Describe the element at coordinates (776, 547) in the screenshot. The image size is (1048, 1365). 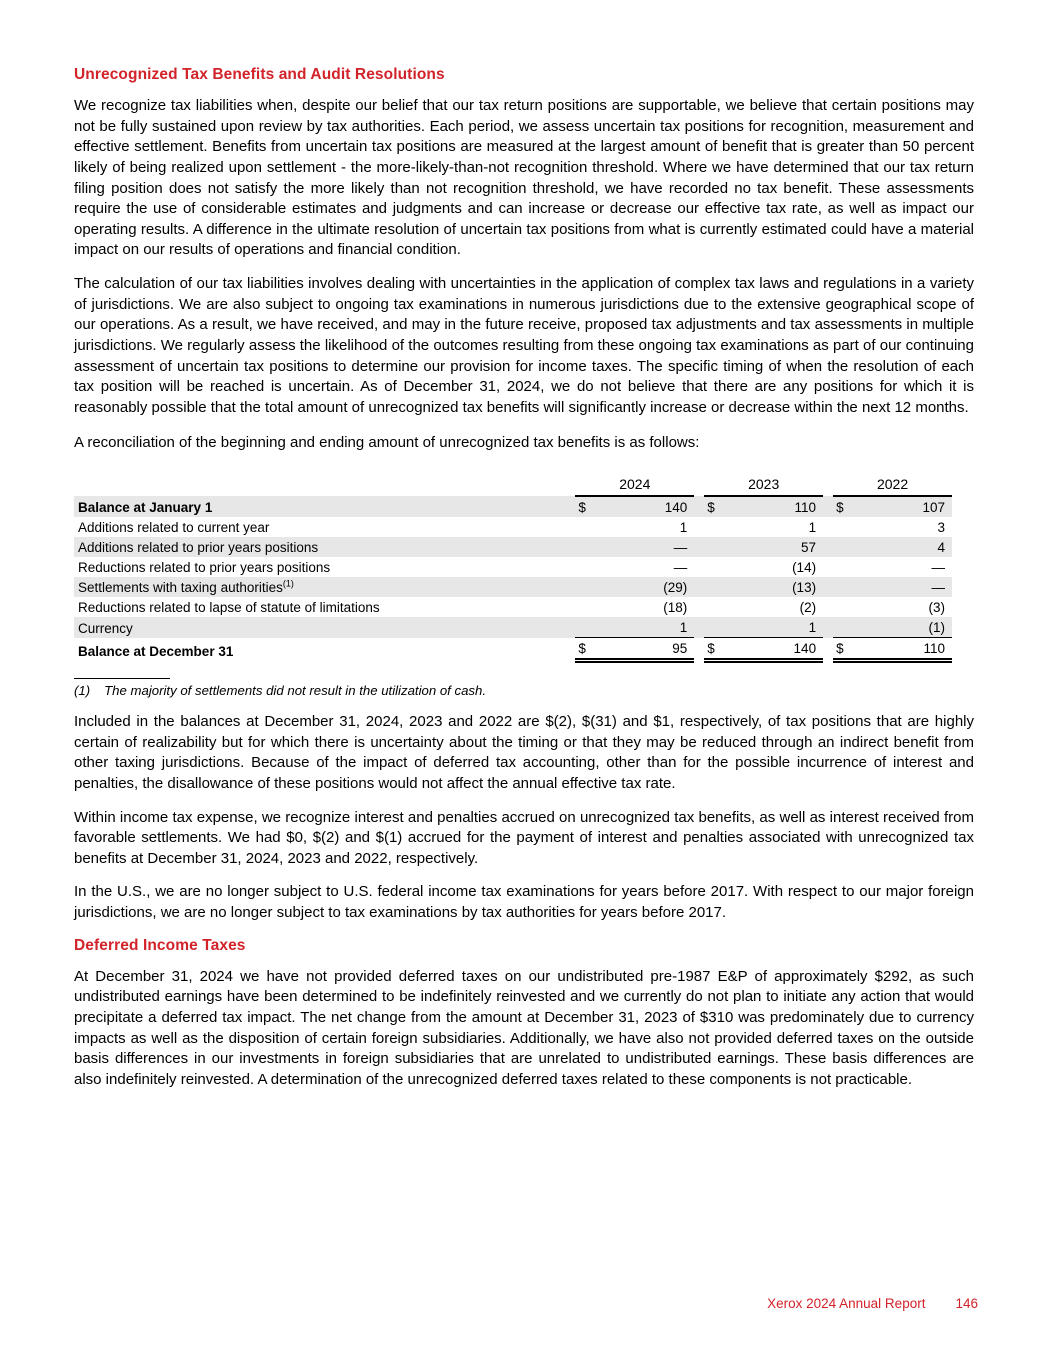
I see `cell-value: 57` at that location.